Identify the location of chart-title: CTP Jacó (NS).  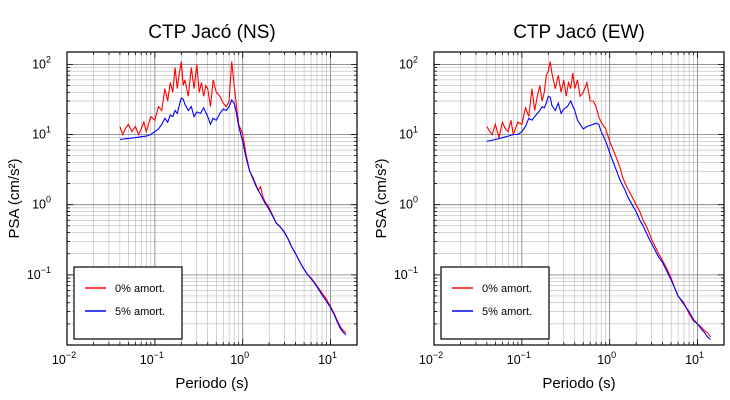
(211, 32).